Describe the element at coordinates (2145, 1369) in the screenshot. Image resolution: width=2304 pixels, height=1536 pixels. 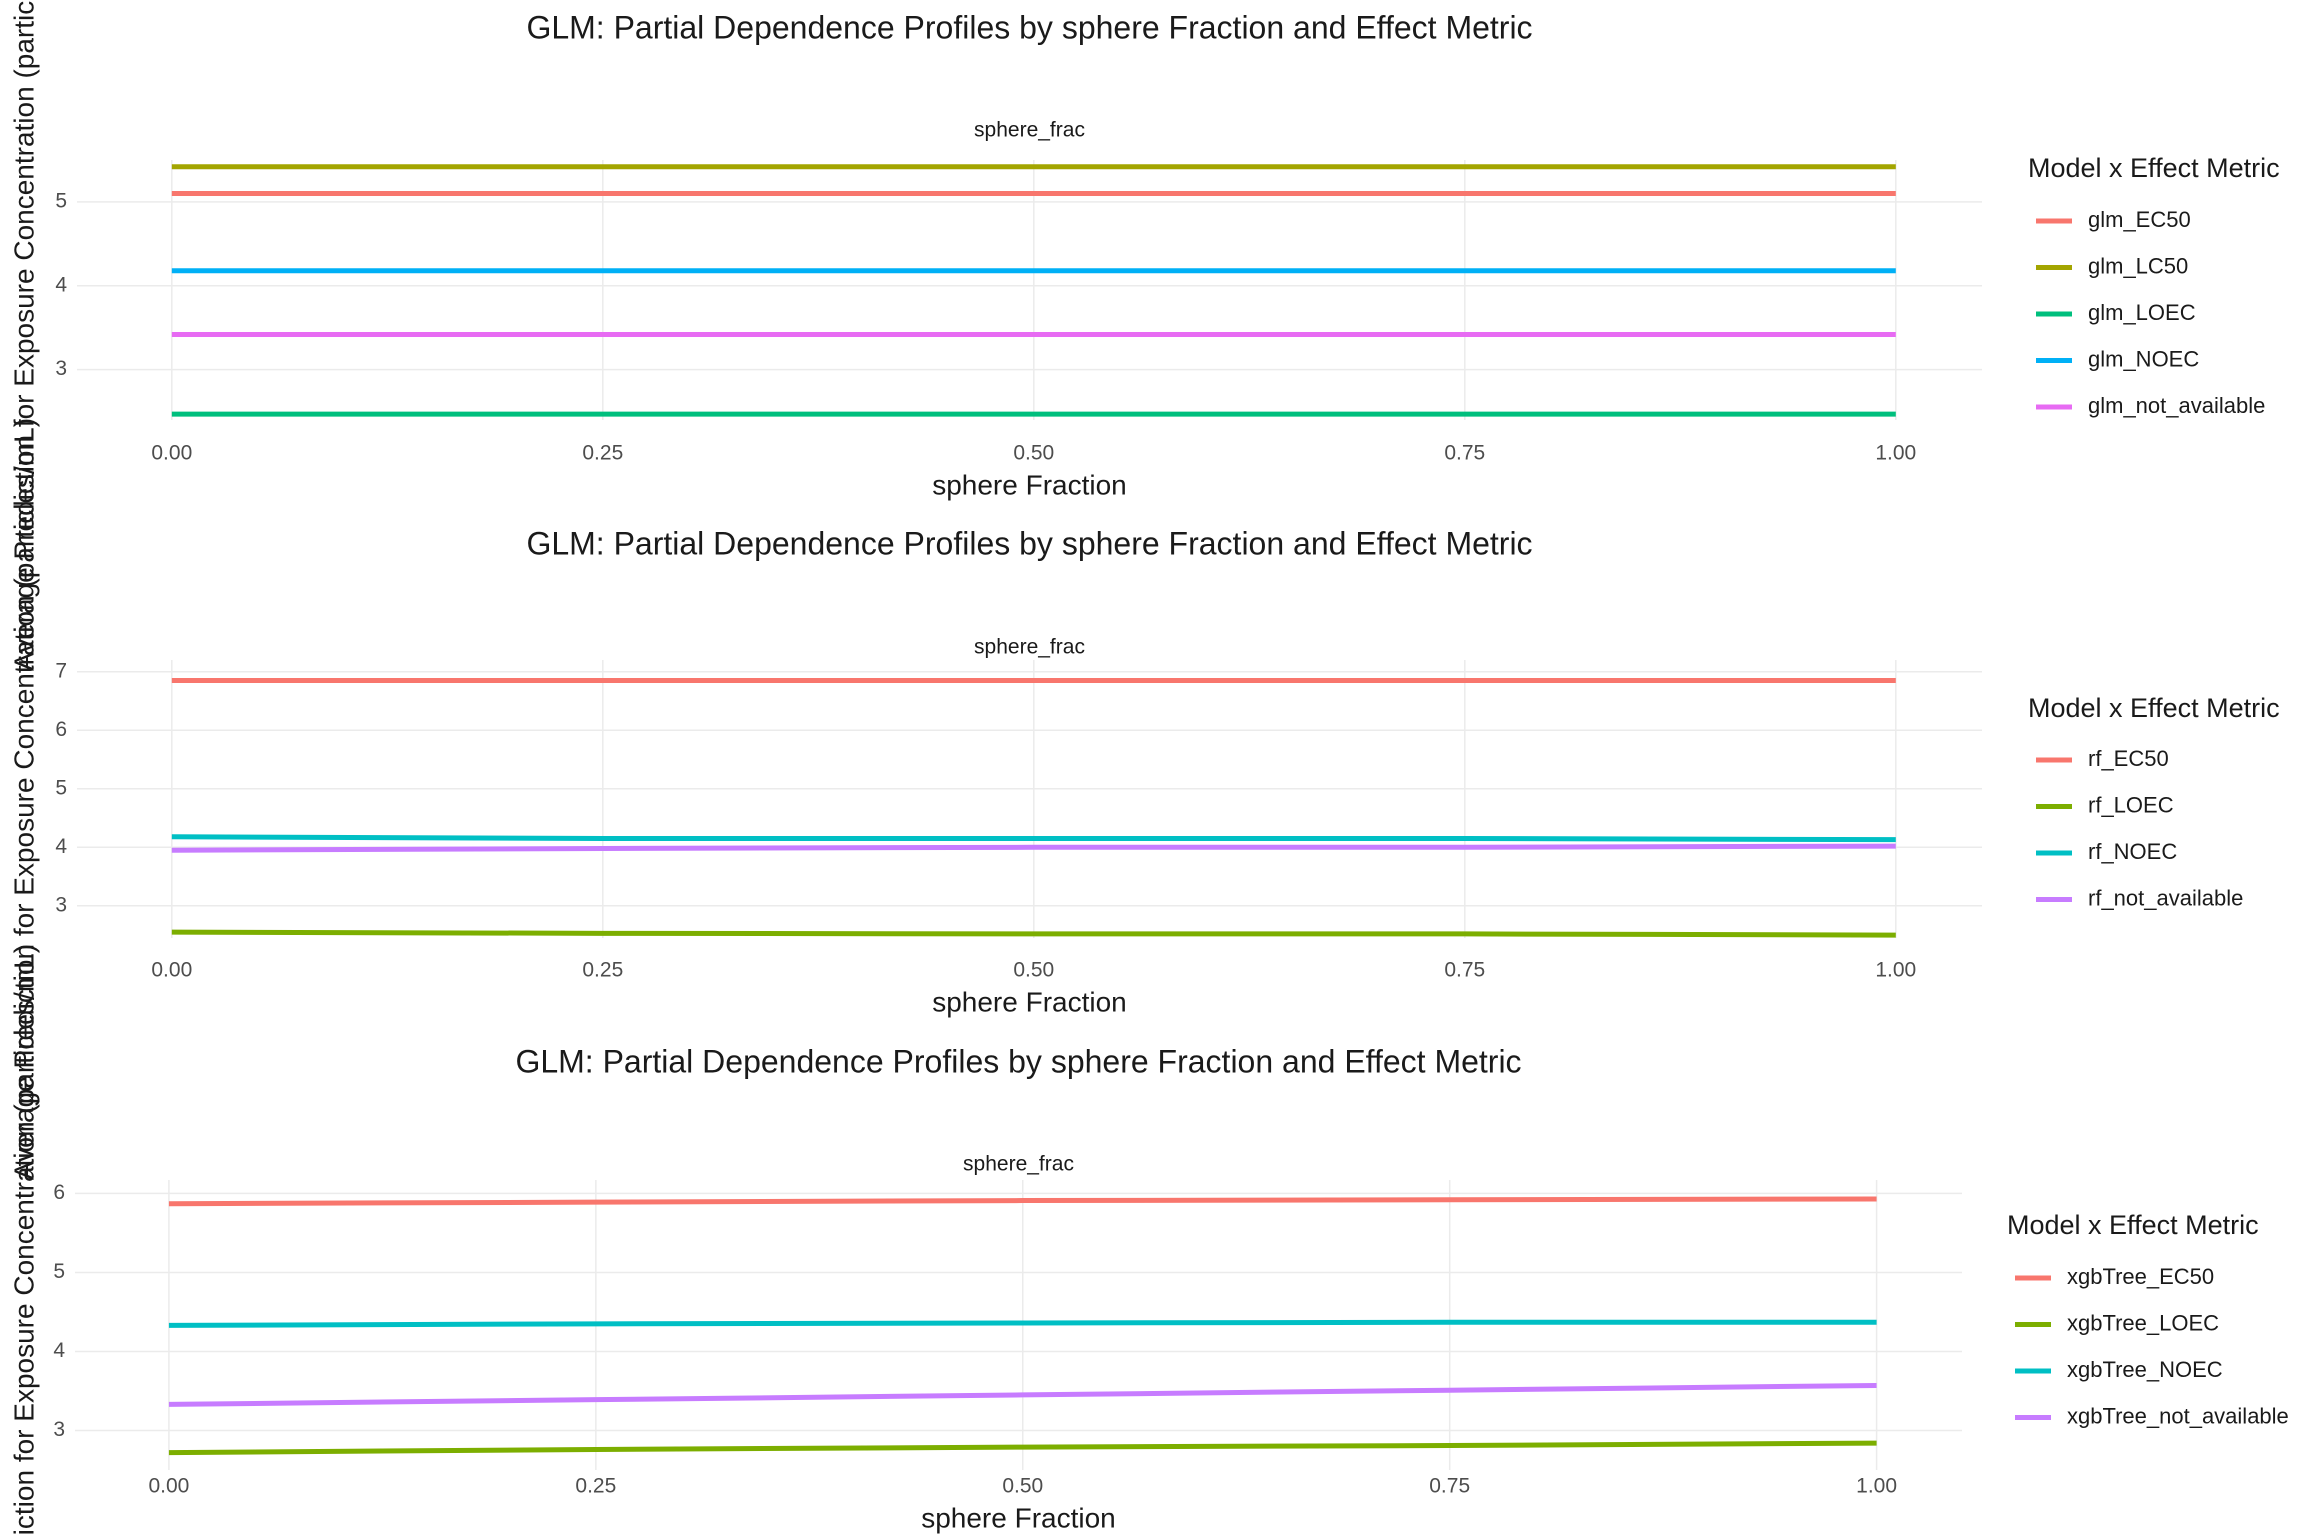
I see `legend-label: xgbTree_NOEC` at that location.